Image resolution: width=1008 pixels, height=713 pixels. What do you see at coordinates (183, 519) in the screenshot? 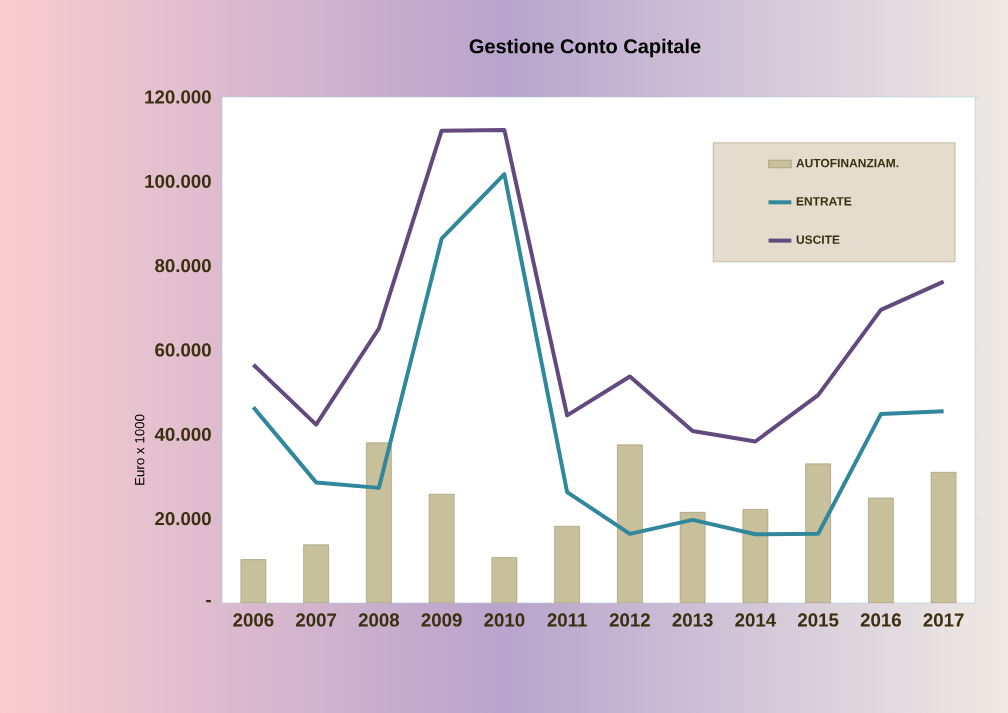
I see `y-tick-label: 20.000` at bounding box center [183, 519].